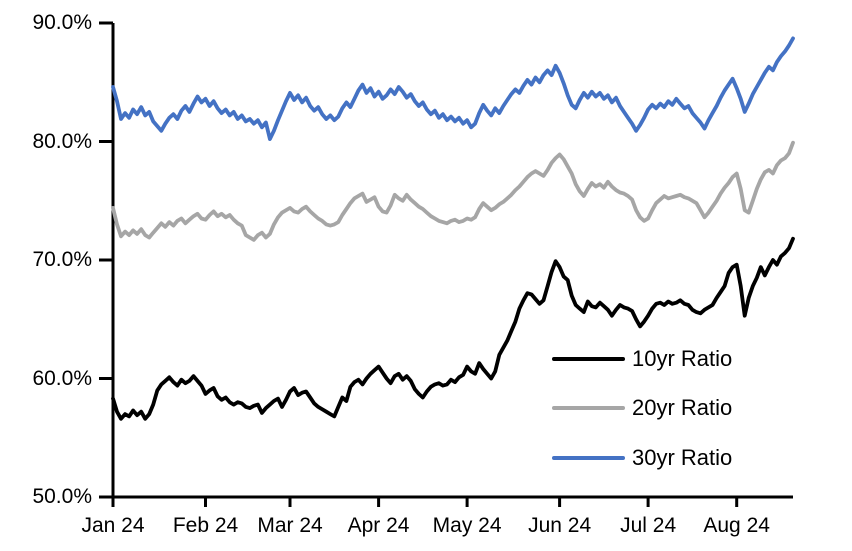 The width and height of the screenshot is (852, 551). What do you see at coordinates (62, 378) in the screenshot?
I see `y-tick-label-60: 60.0%` at bounding box center [62, 378].